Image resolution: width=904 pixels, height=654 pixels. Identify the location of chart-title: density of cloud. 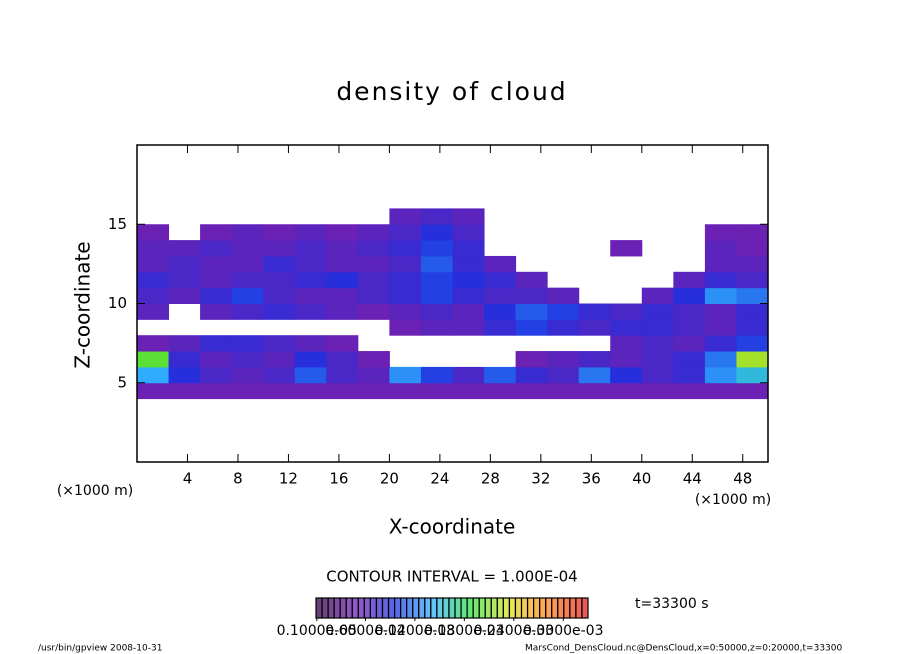
(451, 91).